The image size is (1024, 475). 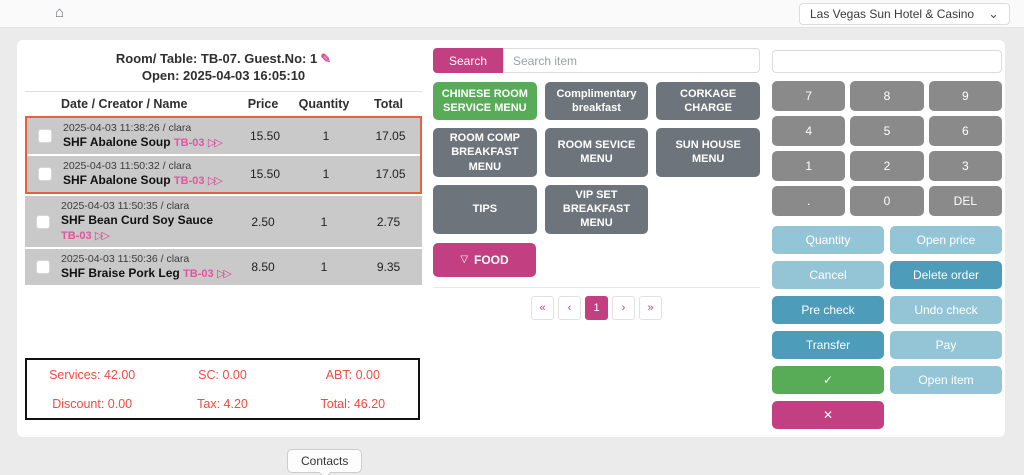 I want to click on summary-abt: ABT: 0.00, so click(x=352, y=374).